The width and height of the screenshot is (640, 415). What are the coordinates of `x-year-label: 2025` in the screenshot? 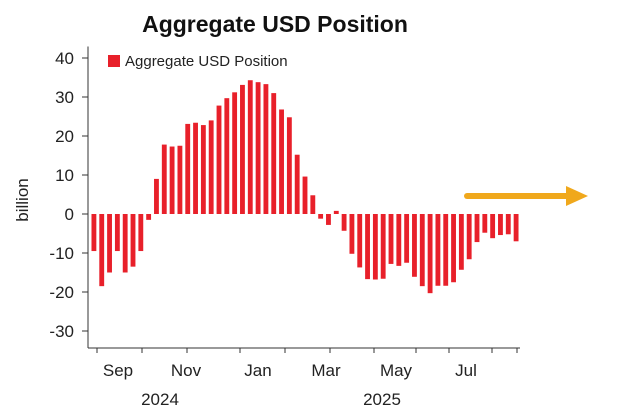 It's located at (382, 399).